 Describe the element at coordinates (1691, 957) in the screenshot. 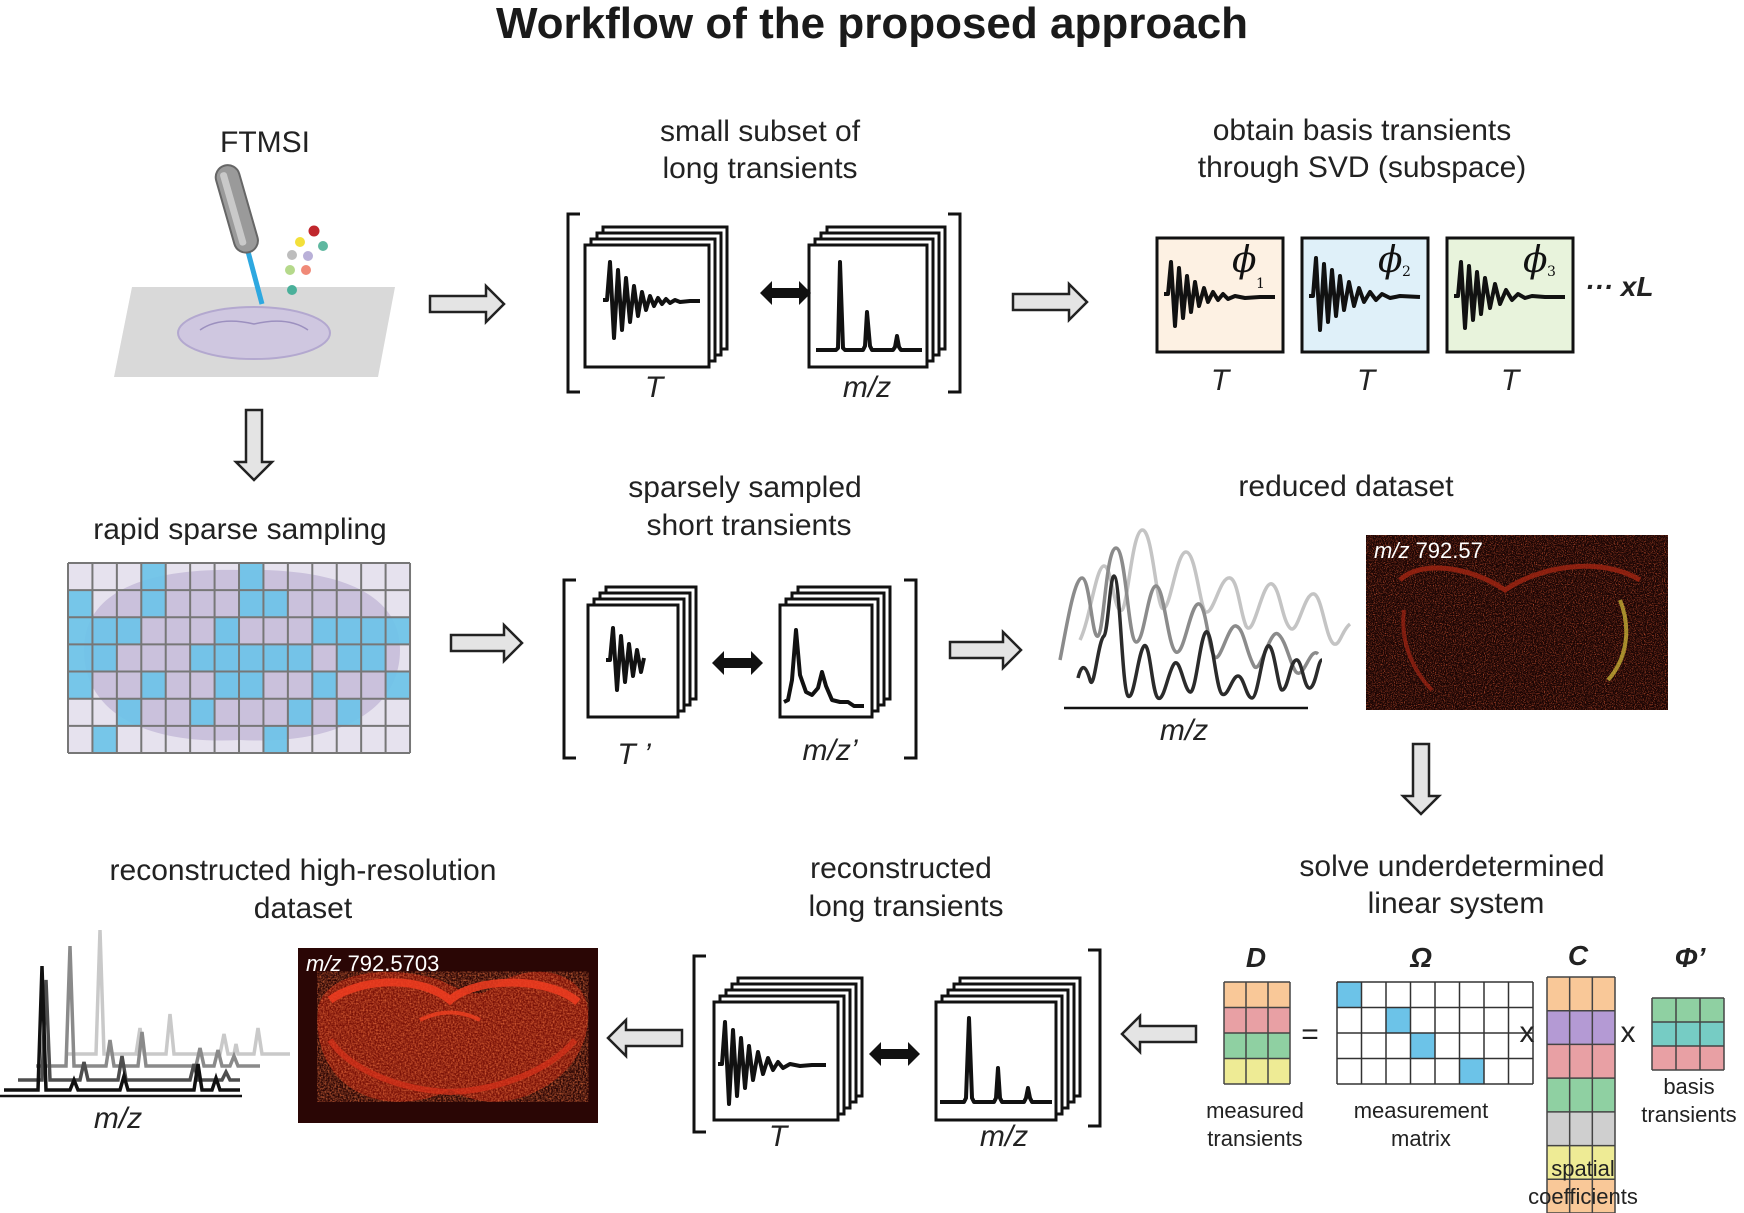

I see `eq-Phi-symbol: Φ’` at that location.